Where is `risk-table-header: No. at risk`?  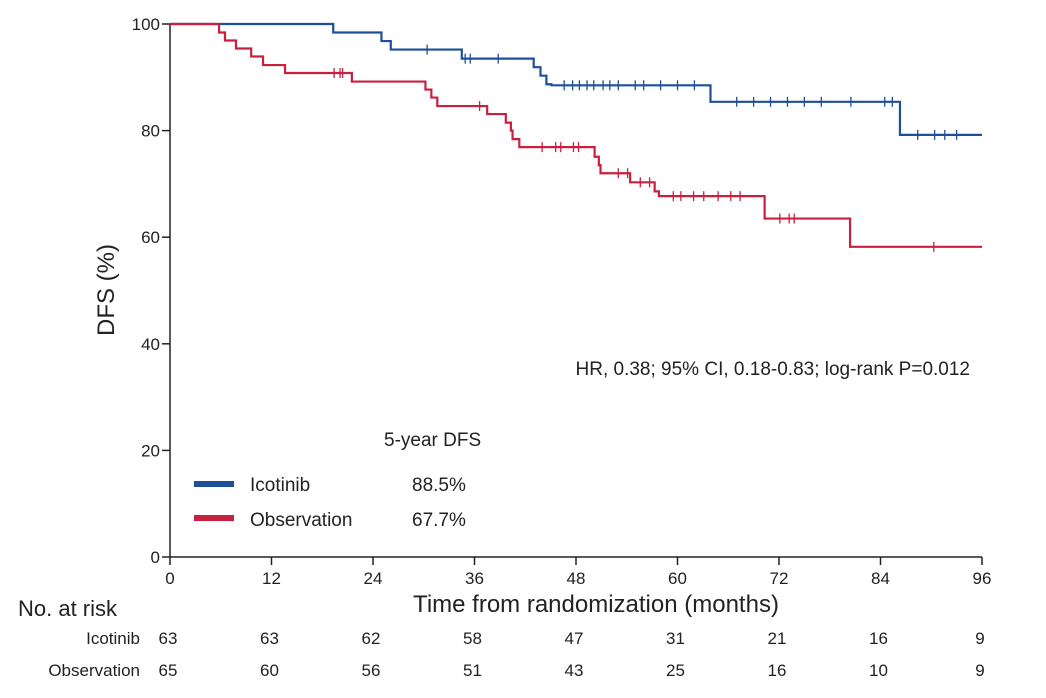
risk-table-header: No. at risk is located at coordinates (68, 608).